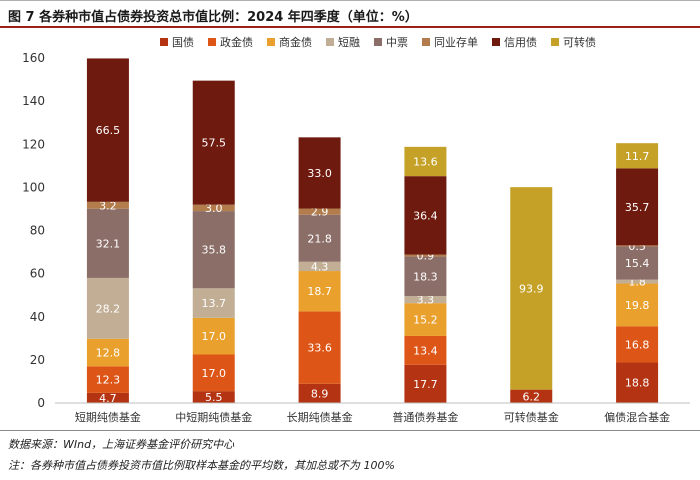  I want to click on data-label-1-4: 35.8, so click(214, 250).